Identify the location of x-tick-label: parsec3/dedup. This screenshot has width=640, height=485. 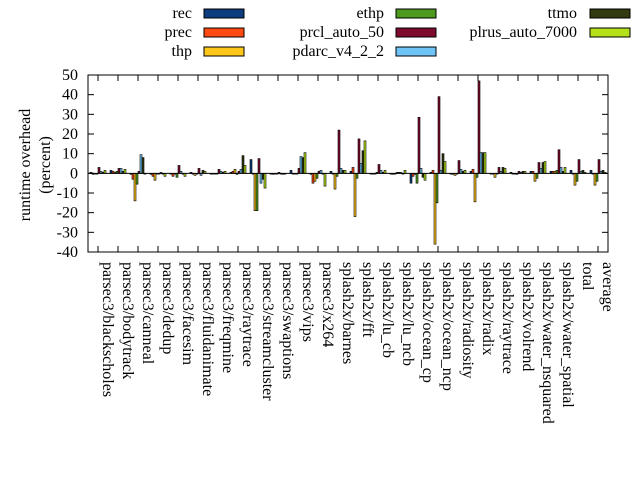
(167, 308).